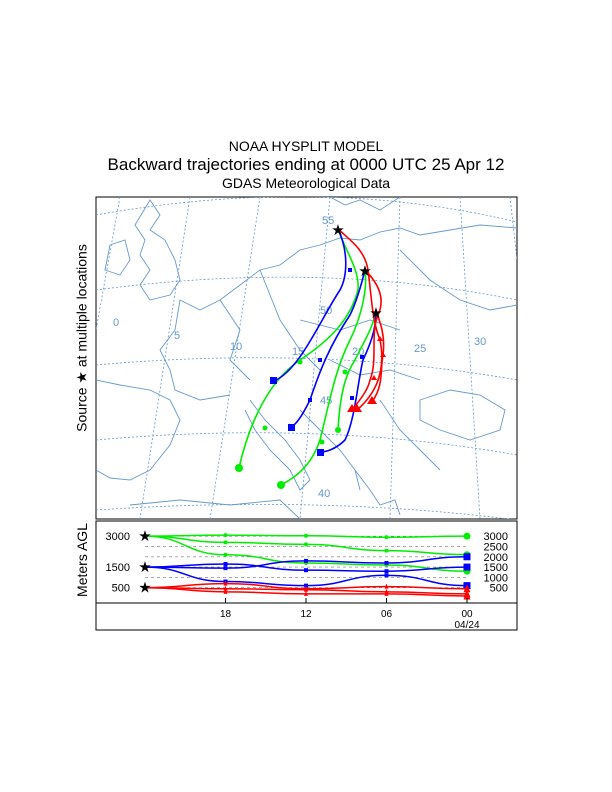 This screenshot has width=612, height=792. What do you see at coordinates (195, 350) in the screenshot?
I see `coastline-france` at bounding box center [195, 350].